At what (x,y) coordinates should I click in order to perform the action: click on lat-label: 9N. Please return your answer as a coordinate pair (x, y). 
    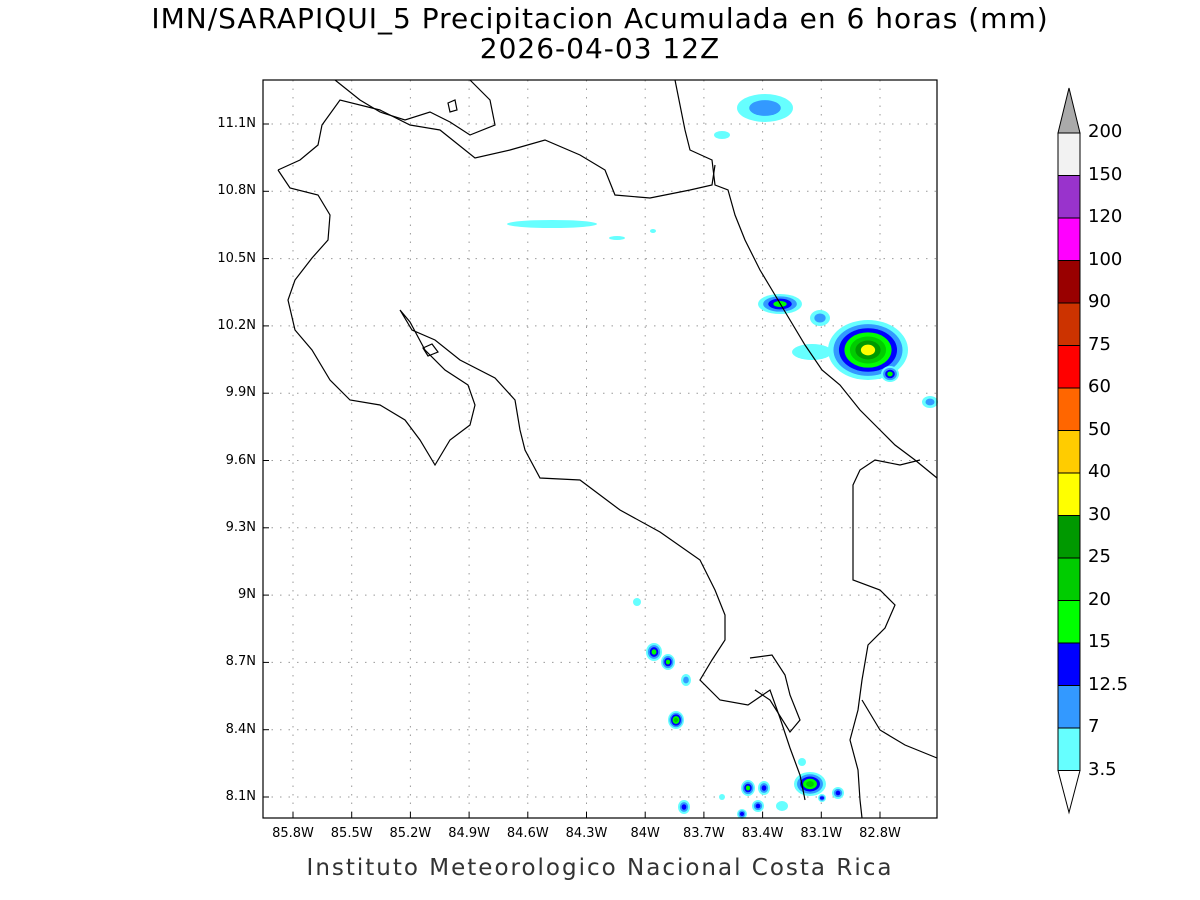
    Looking at the image, I should click on (247, 595).